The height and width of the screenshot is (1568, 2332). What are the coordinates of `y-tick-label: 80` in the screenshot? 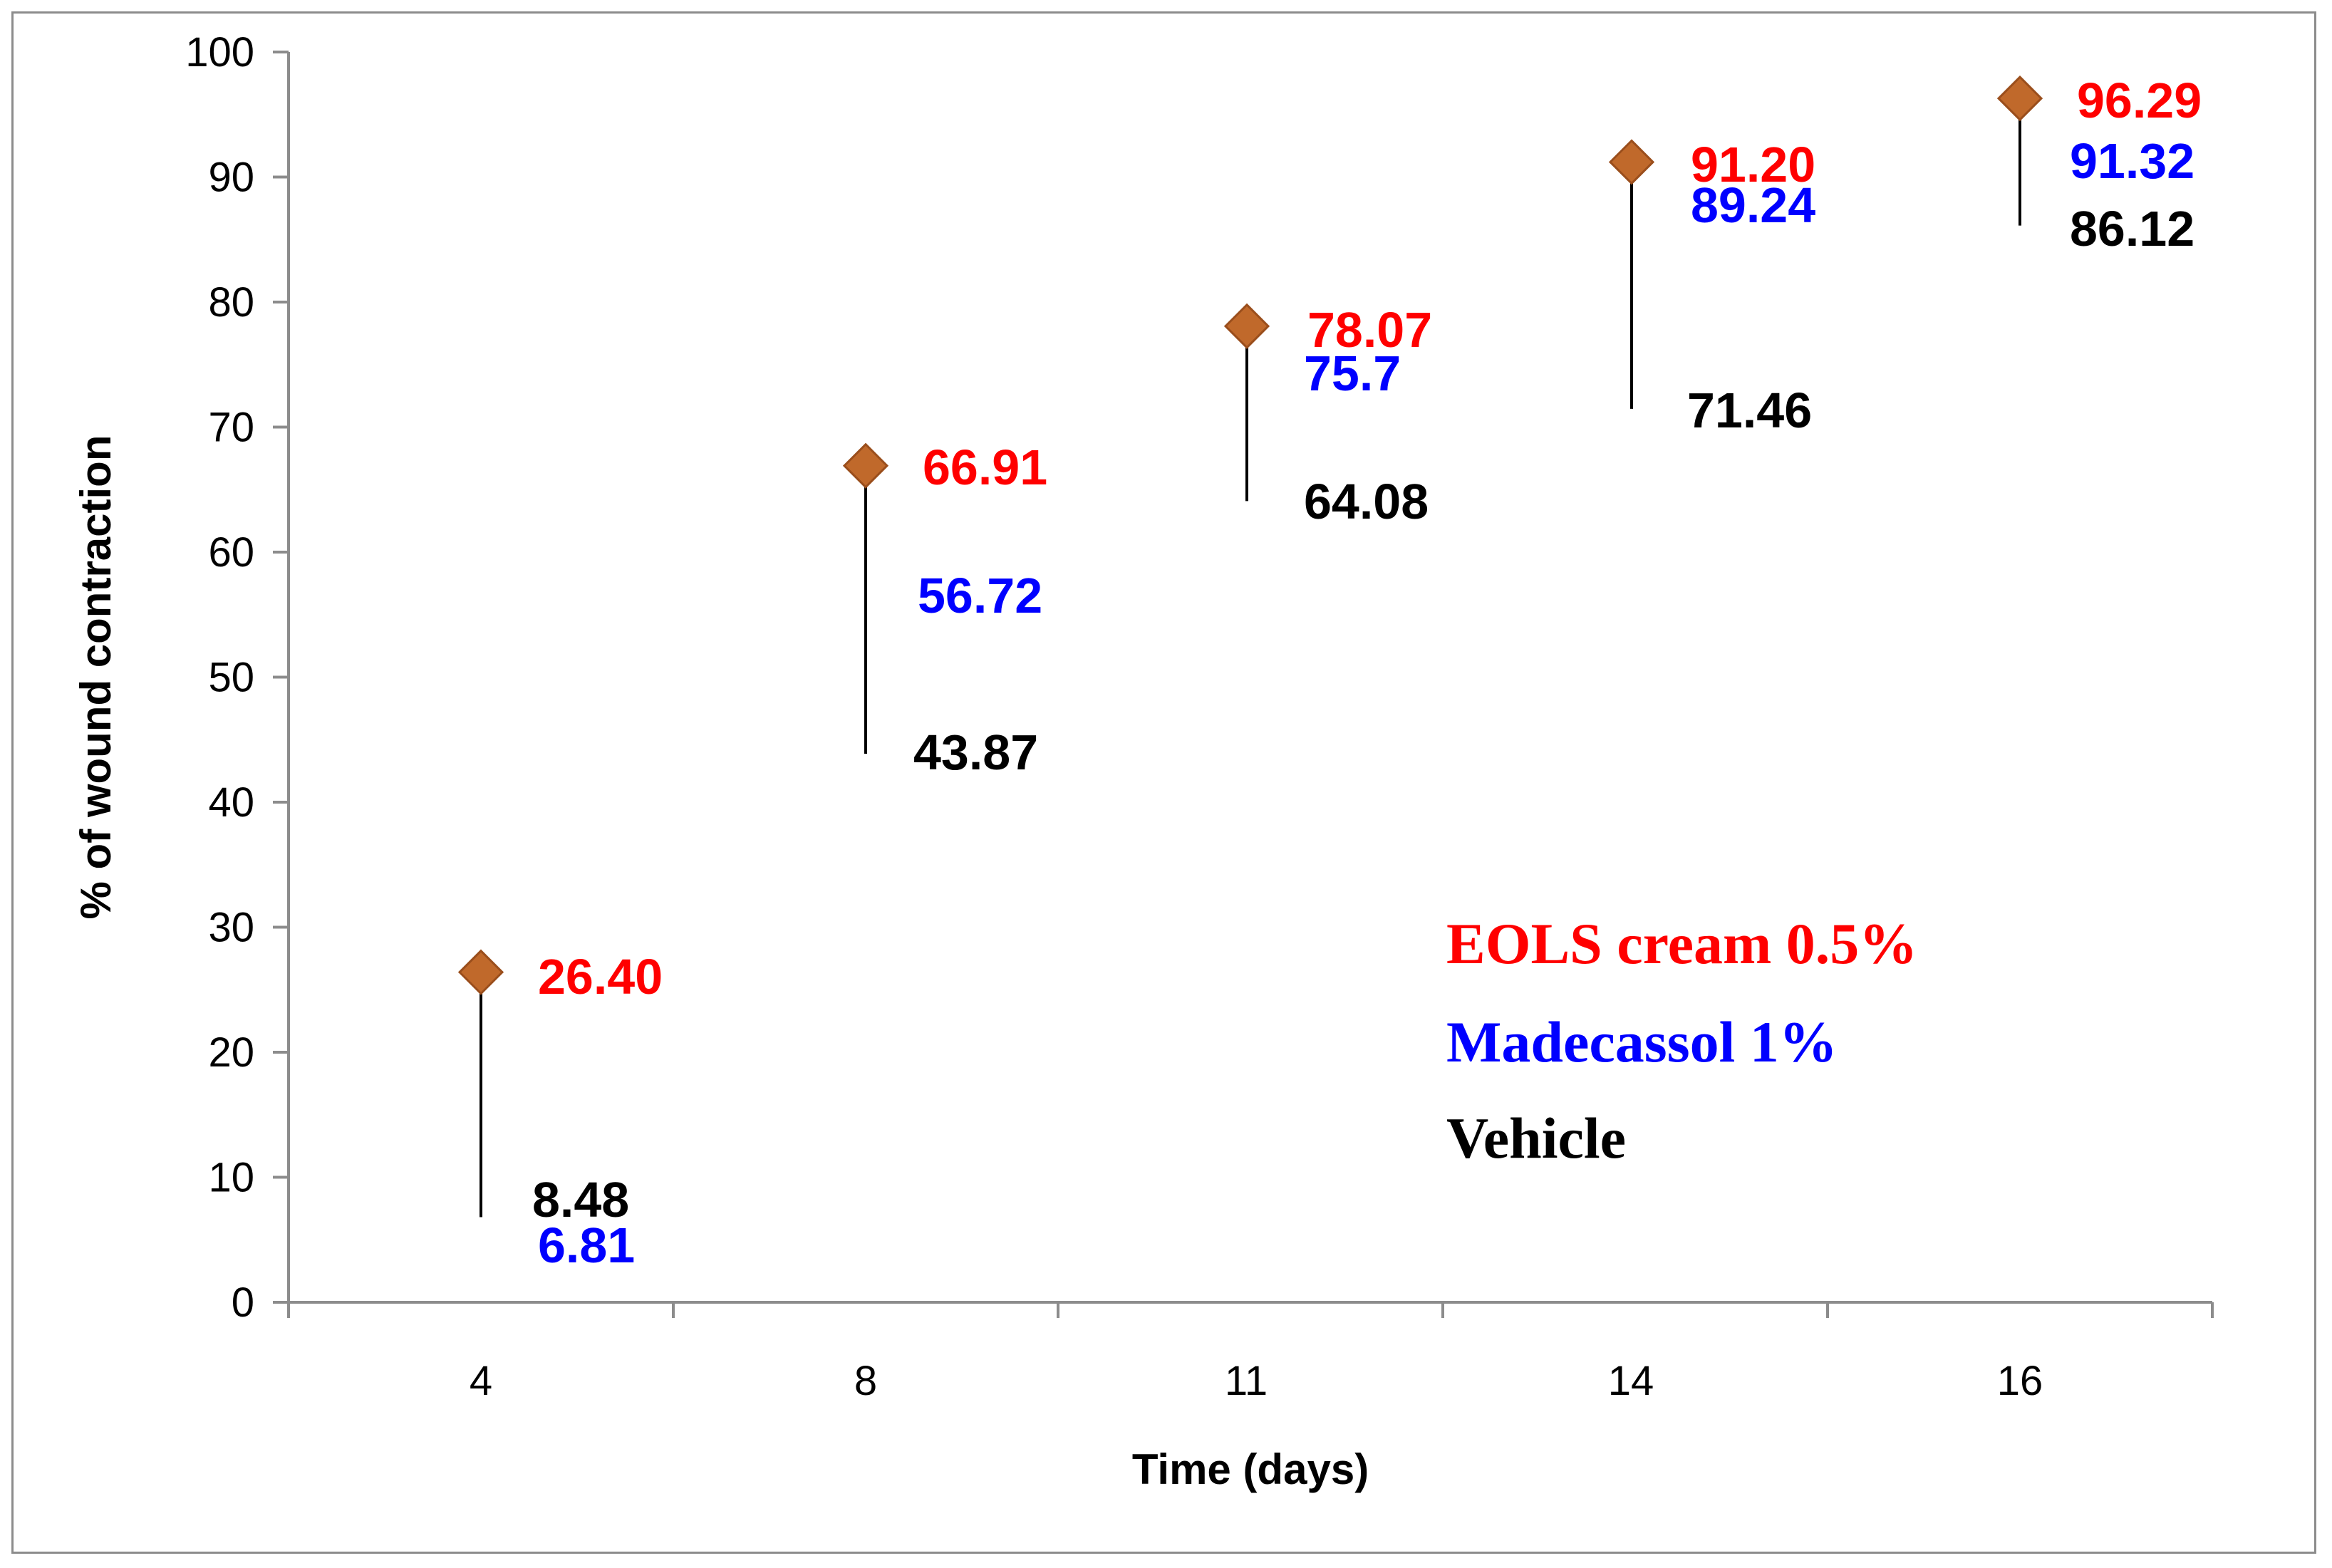 It's located at (231, 302).